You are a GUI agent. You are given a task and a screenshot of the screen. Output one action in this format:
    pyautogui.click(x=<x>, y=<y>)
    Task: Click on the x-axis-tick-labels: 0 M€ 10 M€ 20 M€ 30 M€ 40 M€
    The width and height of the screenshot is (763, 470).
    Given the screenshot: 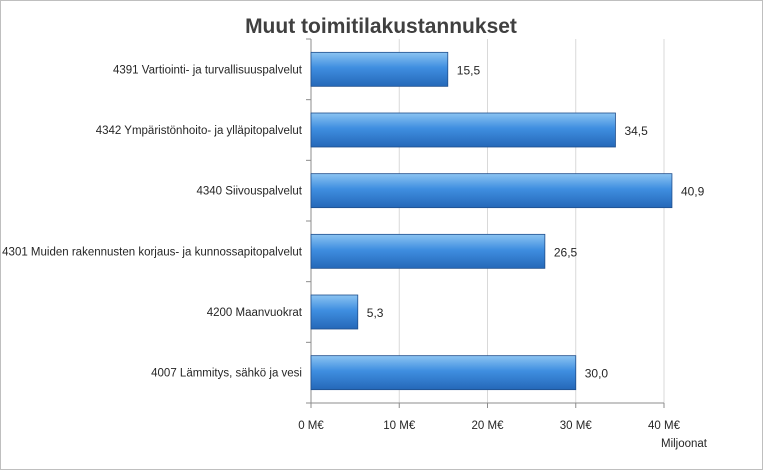 What is the action you would take?
    pyautogui.click(x=489, y=426)
    